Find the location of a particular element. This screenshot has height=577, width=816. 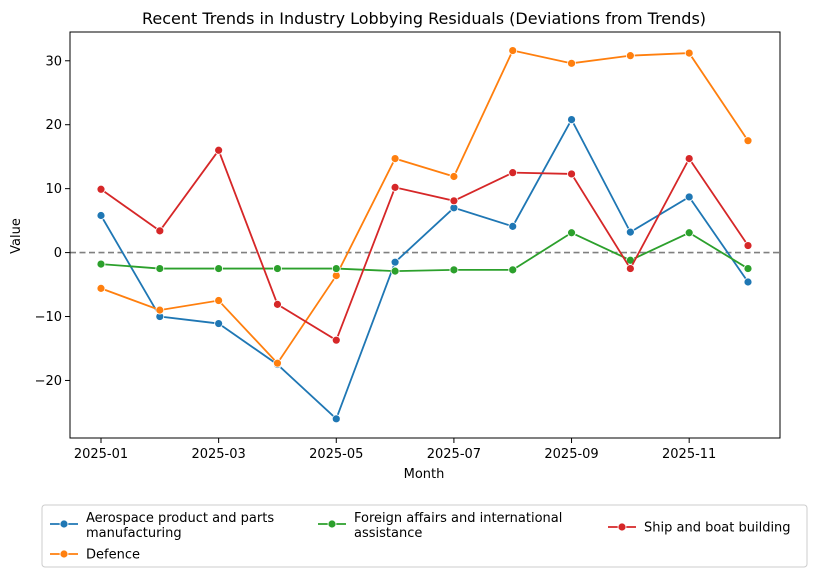

legend-box is located at coordinates (424, 536).